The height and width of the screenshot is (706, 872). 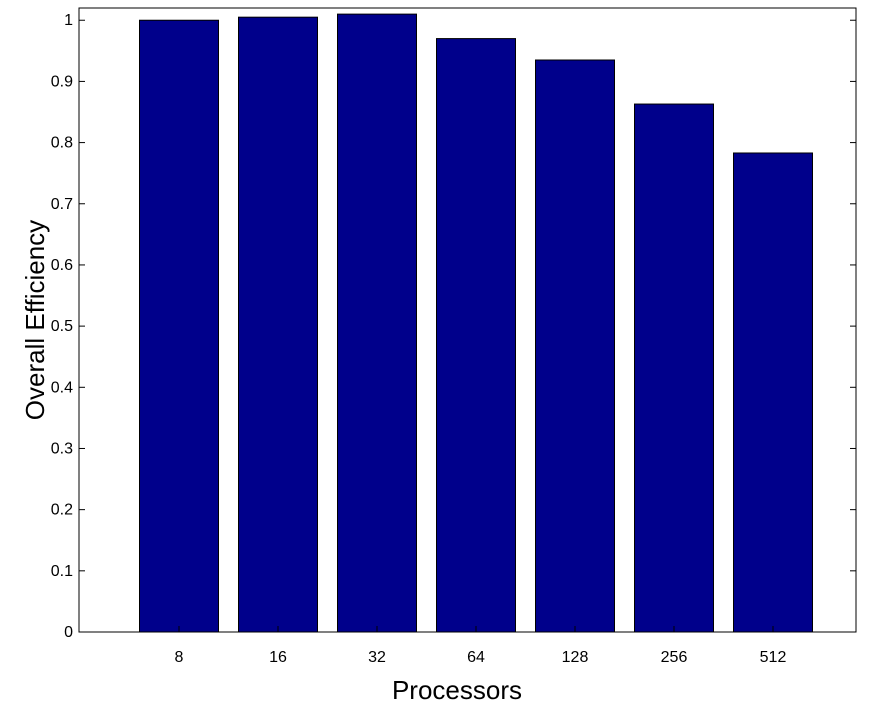 I want to click on y-tick-label-1: 1, so click(x=68, y=20).